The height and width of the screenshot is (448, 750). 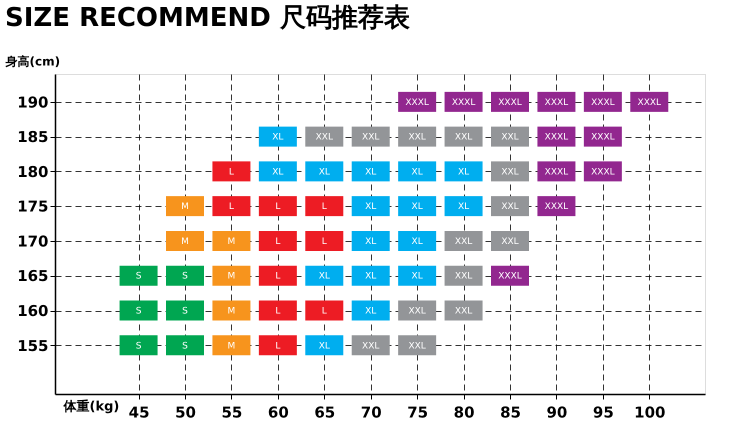 What do you see at coordinates (32, 171) in the screenshot?
I see `y-tick-label: 180` at bounding box center [32, 171].